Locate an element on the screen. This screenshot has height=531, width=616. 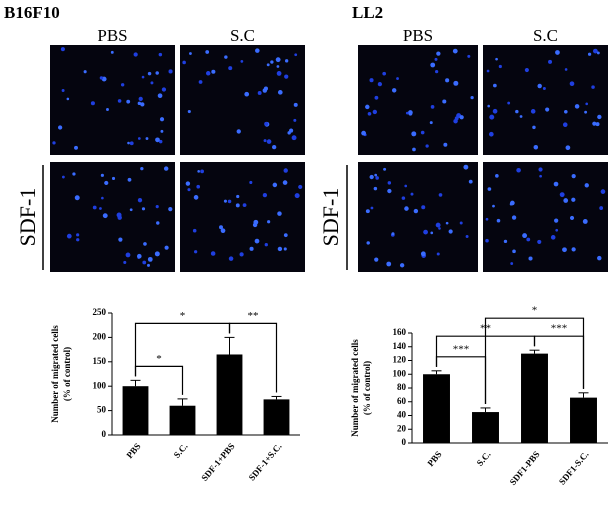
x-tick-label: S.C. is located at coordinates (484, 458).